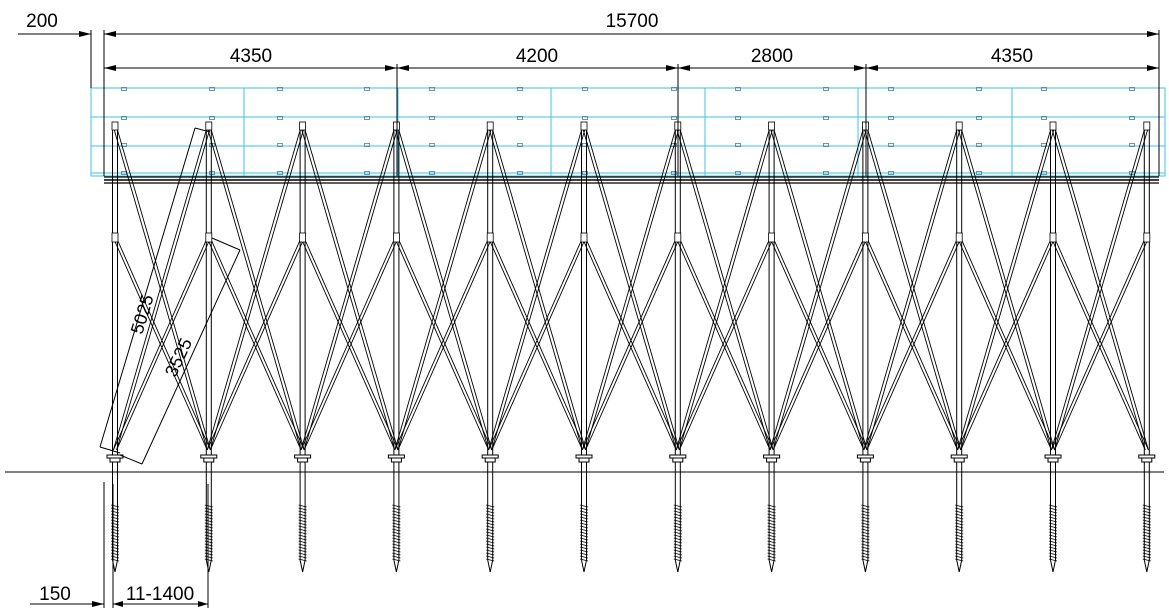  What do you see at coordinates (251, 56) in the screenshot?
I see `span-1-label: 4350` at bounding box center [251, 56].